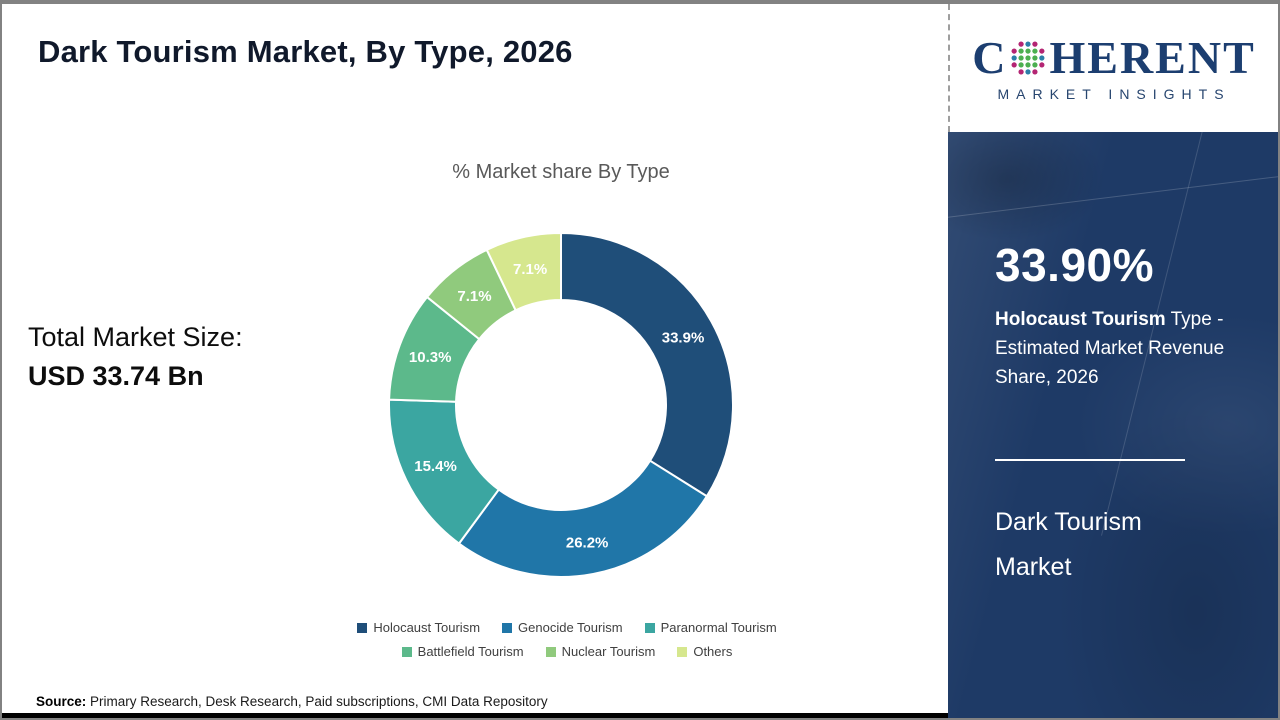 The height and width of the screenshot is (720, 1280). I want to click on page-title: Dark Tourism Market, By Type, 2026, so click(305, 51).